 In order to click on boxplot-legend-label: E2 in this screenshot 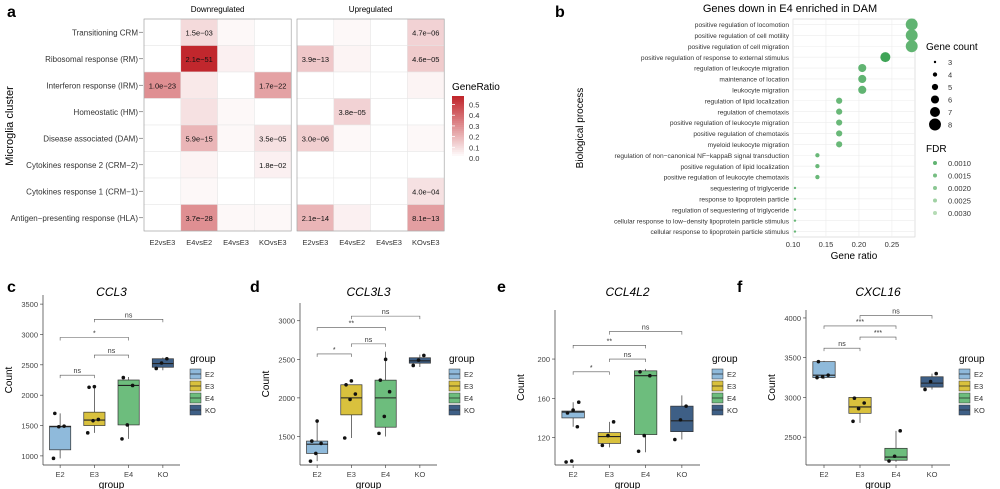, I will do `click(468, 374)`.